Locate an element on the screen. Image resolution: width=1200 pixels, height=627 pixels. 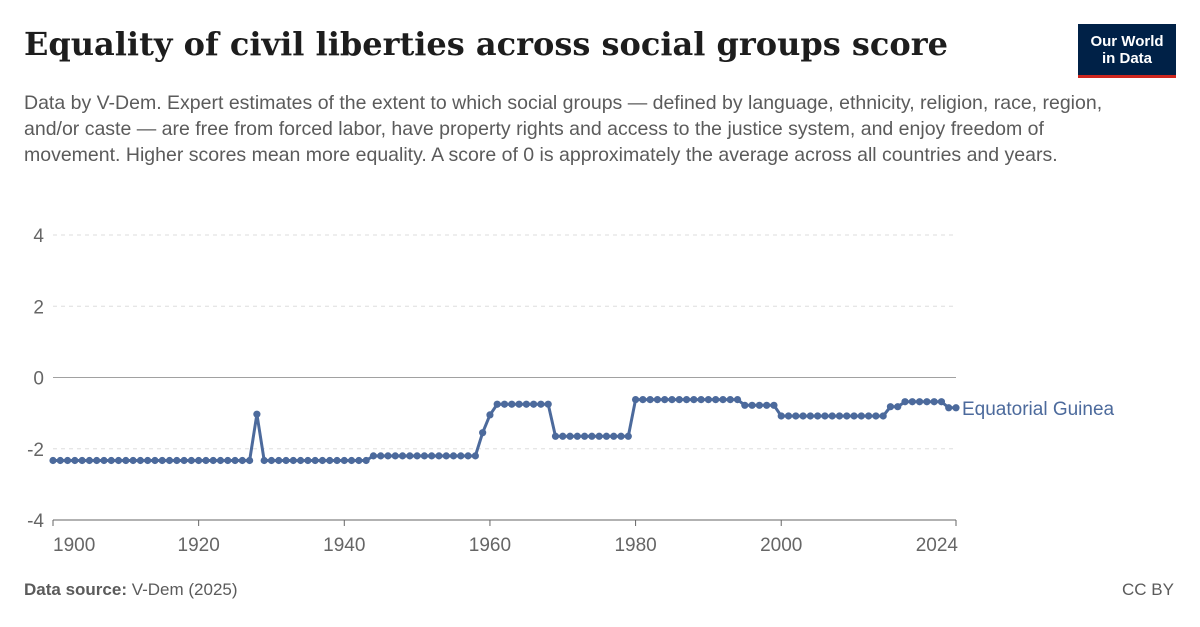
data-source-value: V-Dem (2025) is located at coordinates (184, 589).